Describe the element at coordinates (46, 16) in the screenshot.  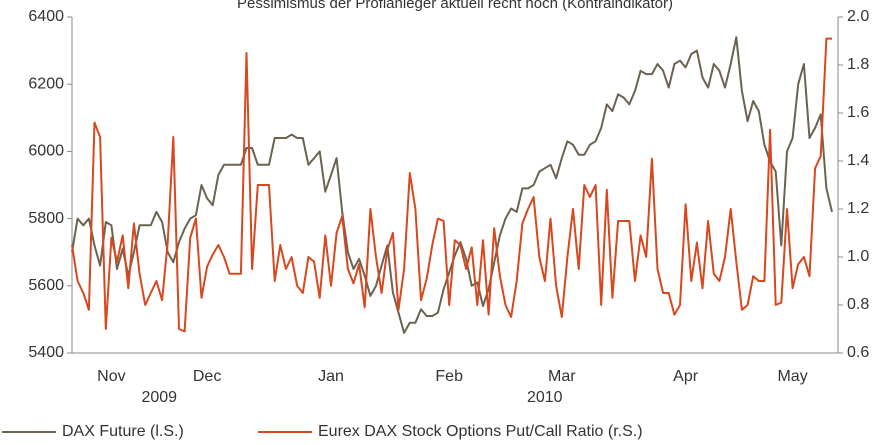
I see `y-tick-label: 6400` at that location.